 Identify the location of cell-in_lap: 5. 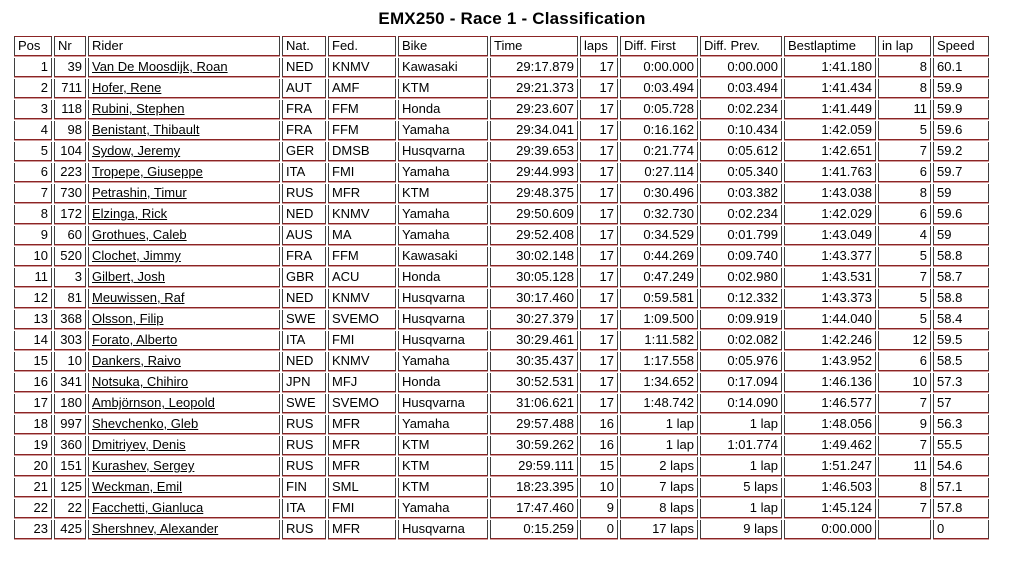
(904, 130).